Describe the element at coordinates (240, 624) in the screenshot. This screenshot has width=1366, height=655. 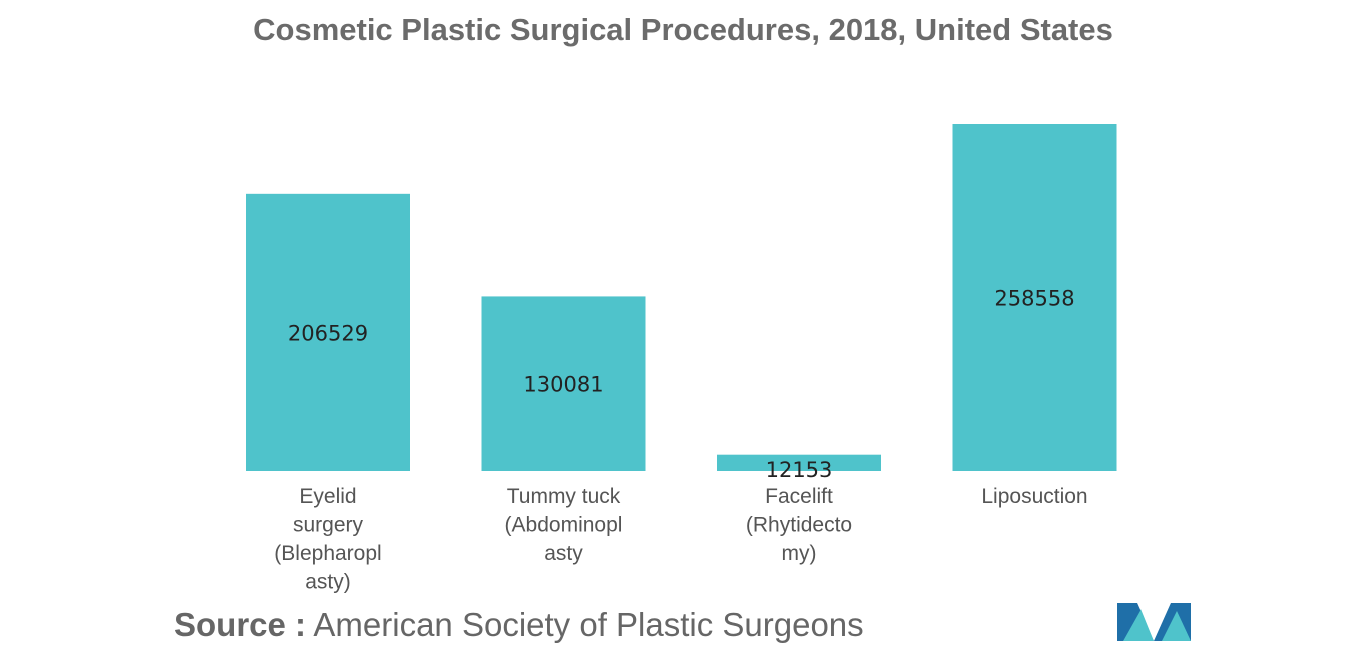
I see `source-label: Source :` at that location.